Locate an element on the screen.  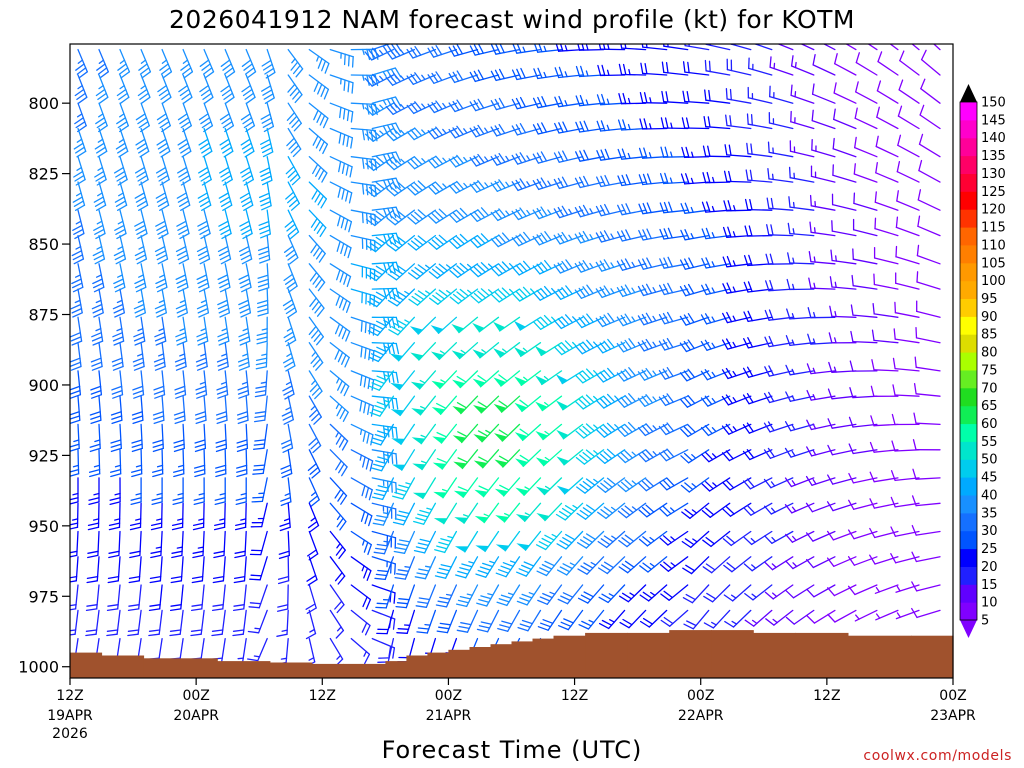
x-tick-date: 22APR is located at coordinates (701, 716).